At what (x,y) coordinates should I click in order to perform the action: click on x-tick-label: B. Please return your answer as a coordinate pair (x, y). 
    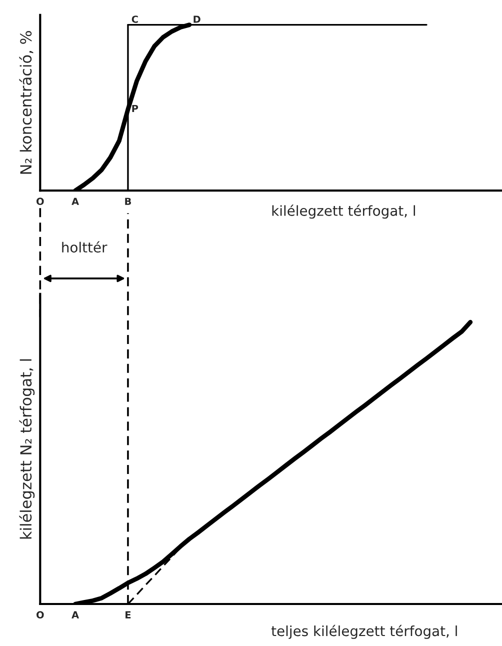
    Looking at the image, I should click on (128, 201).